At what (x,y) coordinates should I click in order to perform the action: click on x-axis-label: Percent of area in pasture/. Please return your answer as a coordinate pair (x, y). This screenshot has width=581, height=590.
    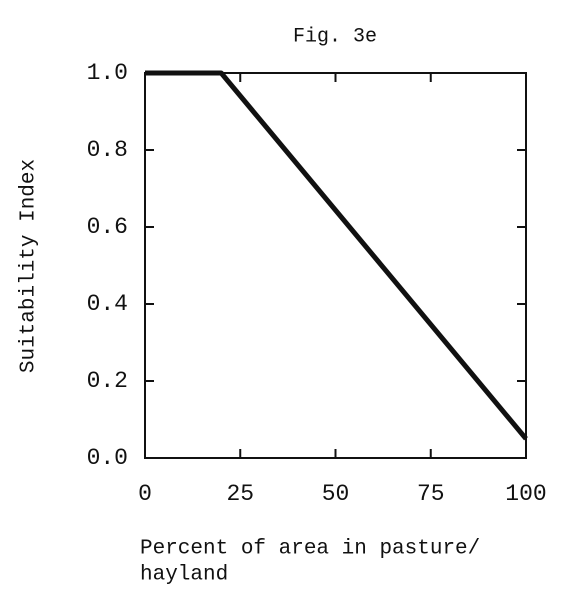
    Looking at the image, I should click on (310, 549).